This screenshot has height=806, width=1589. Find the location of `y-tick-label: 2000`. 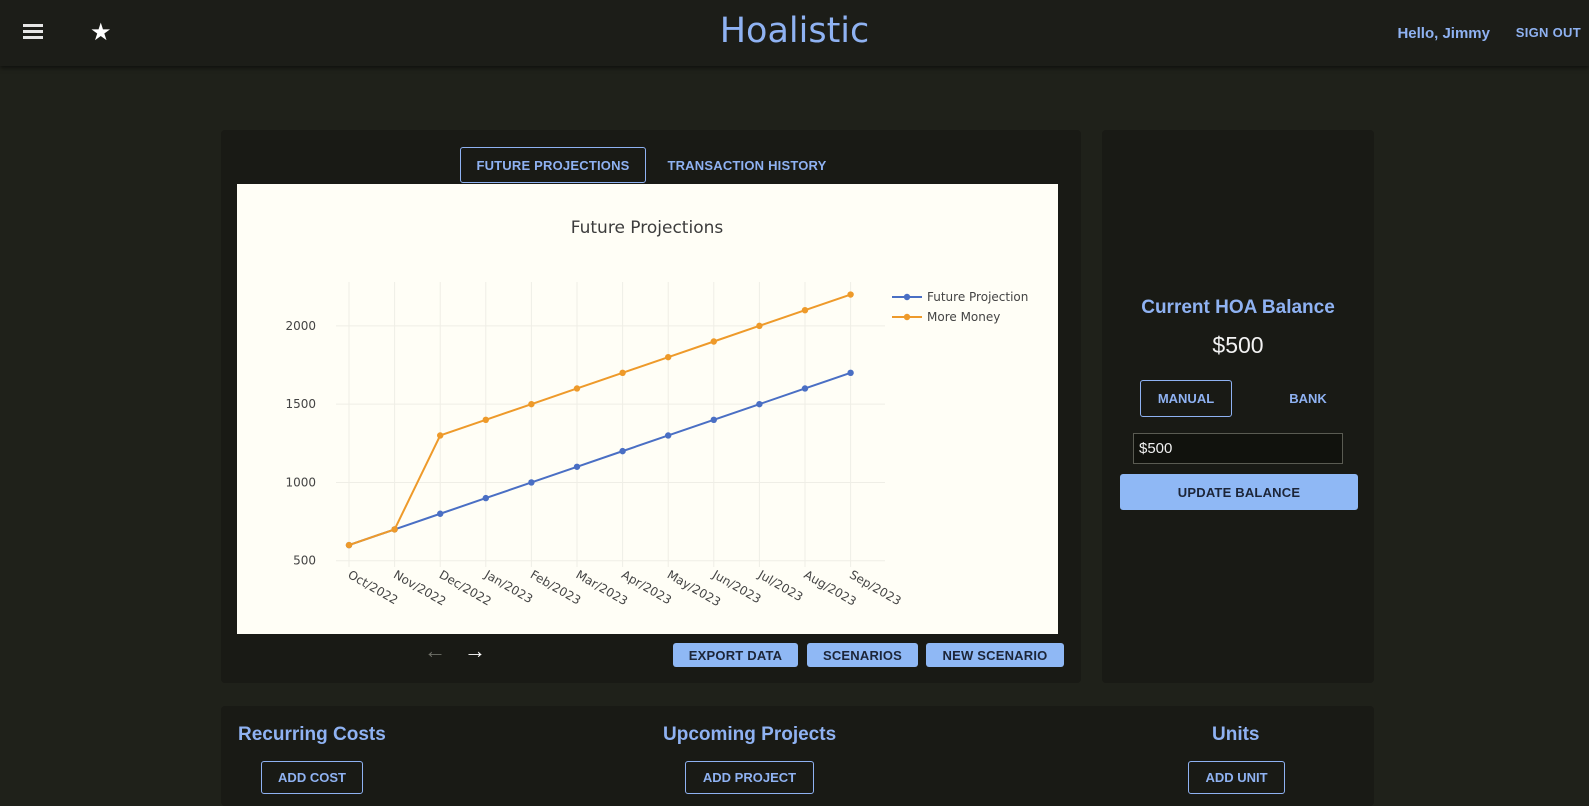

y-tick-label: 2000 is located at coordinates (300, 326).